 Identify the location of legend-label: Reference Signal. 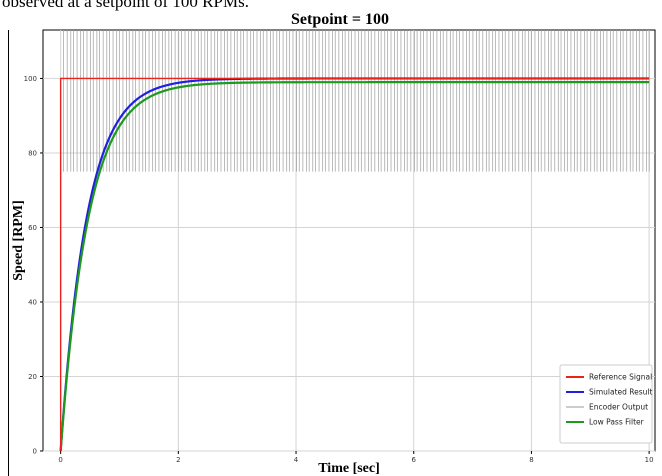
(620, 377).